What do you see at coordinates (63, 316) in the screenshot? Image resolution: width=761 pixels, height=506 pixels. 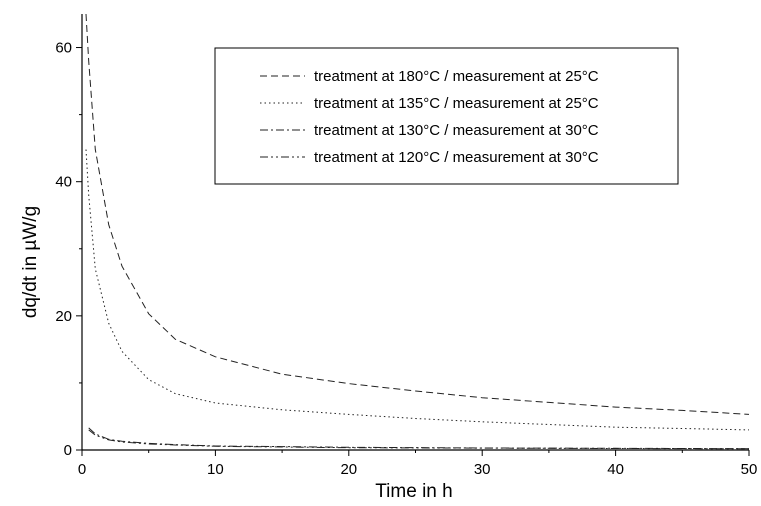 I see `y-tick-label: 20` at bounding box center [63, 316].